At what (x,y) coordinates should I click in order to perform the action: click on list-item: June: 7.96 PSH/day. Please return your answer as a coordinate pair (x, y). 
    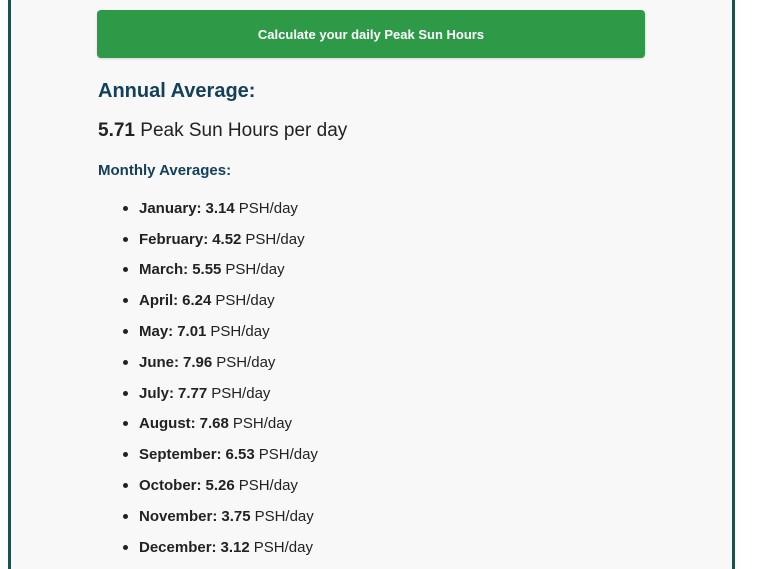
    Looking at the image, I should click on (220, 362).